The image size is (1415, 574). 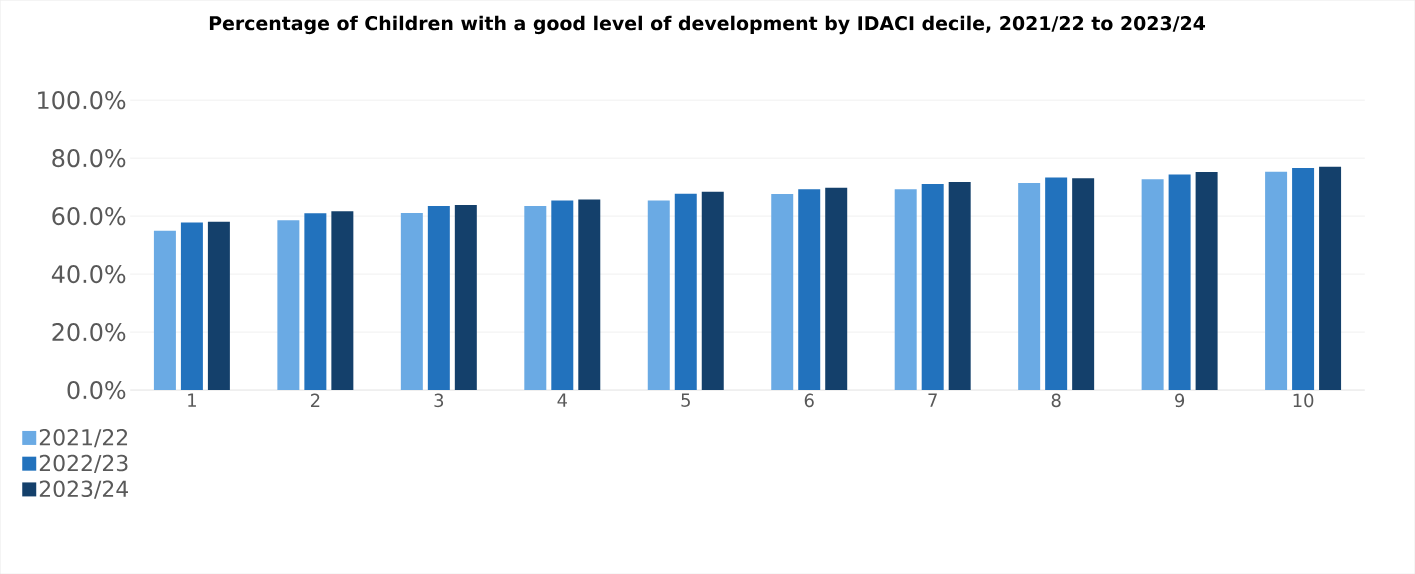 What do you see at coordinates (1303, 400) in the screenshot?
I see `x-tick-label: 10` at bounding box center [1303, 400].